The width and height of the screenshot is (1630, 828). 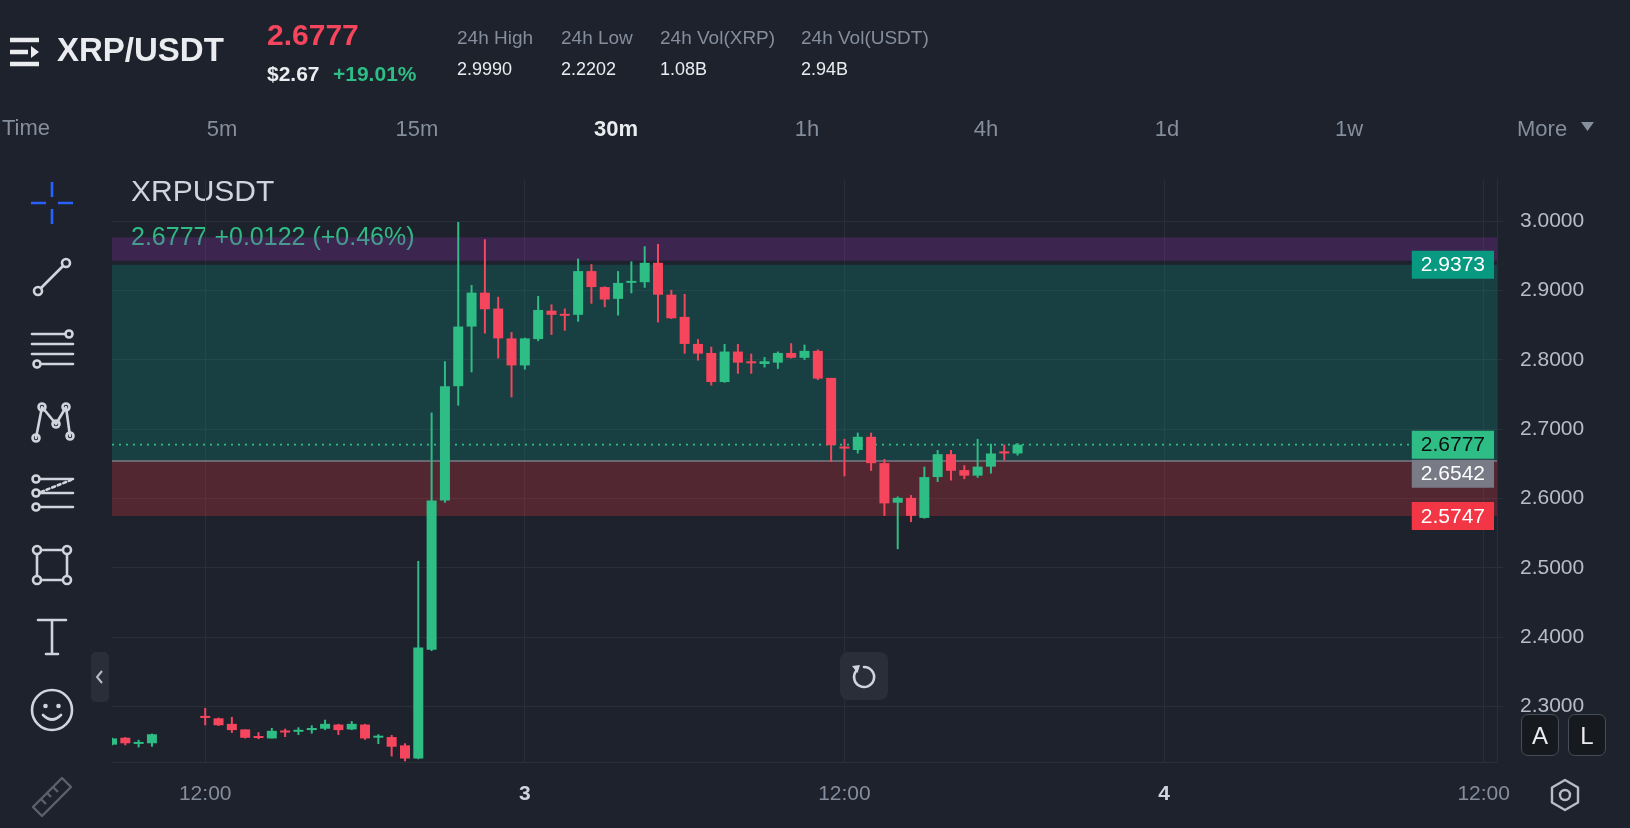 What do you see at coordinates (273, 236) in the screenshot?
I see `text: 2.6777 +0.0122 (+0.46%)` at bounding box center [273, 236].